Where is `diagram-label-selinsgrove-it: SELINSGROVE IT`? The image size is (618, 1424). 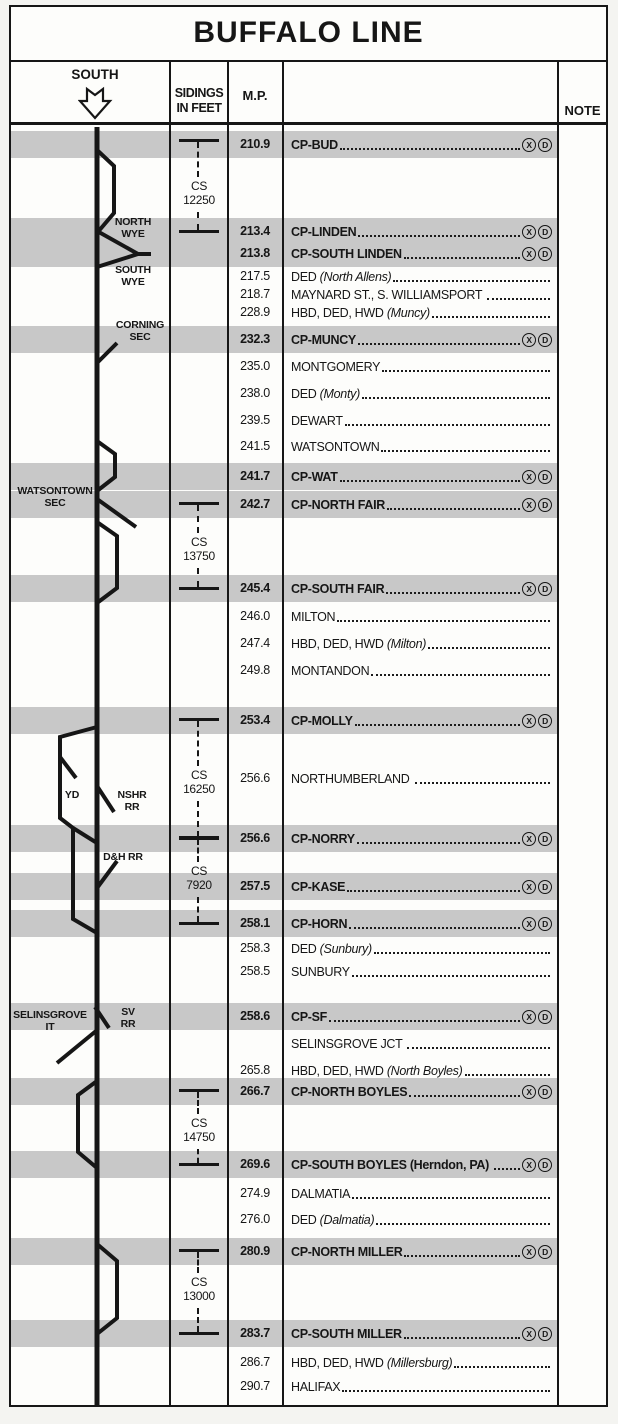 diagram-label-selinsgrove-it: SELINSGROVE IT is located at coordinates (50, 1021).